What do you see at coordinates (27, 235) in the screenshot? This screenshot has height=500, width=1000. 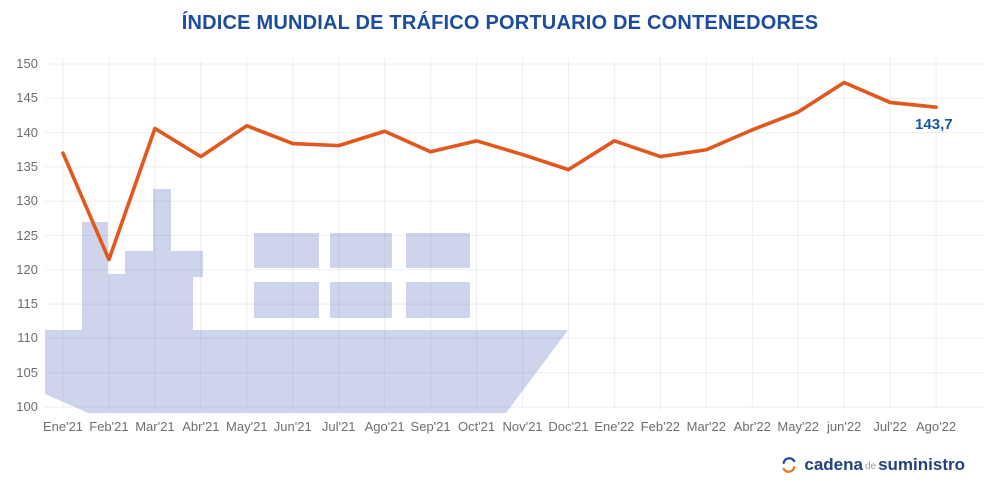 I see `y-tick-label: 125` at bounding box center [27, 235].